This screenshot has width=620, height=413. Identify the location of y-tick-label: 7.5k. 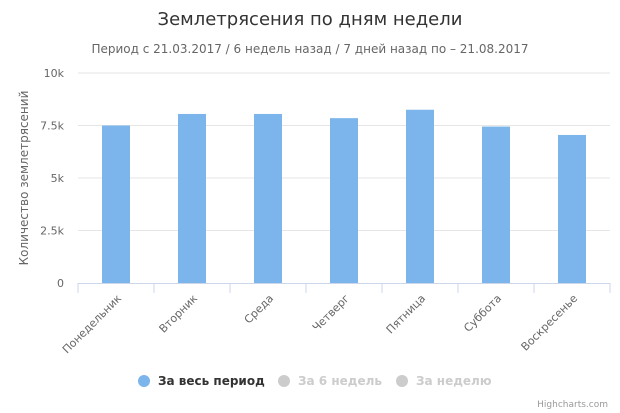
(52, 126).